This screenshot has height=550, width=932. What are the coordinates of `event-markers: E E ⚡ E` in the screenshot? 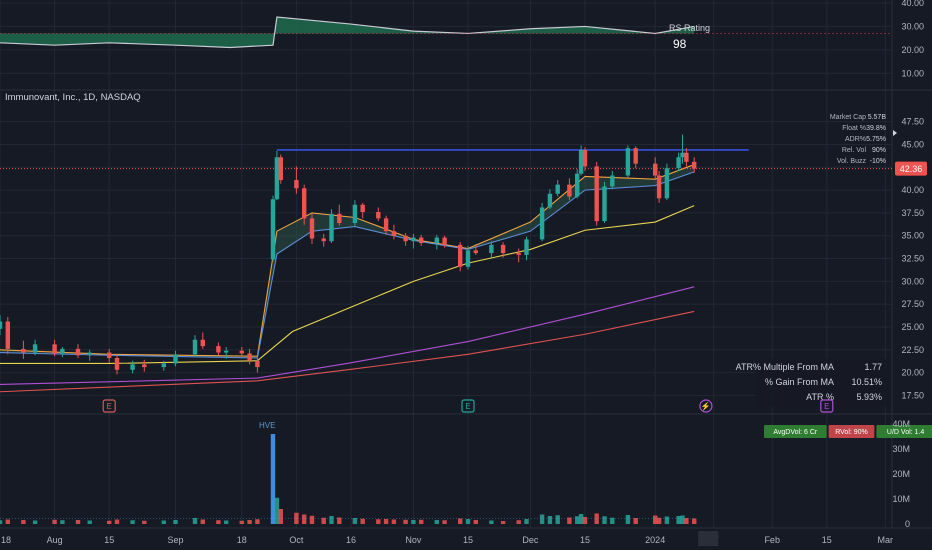 It's located at (468, 406).